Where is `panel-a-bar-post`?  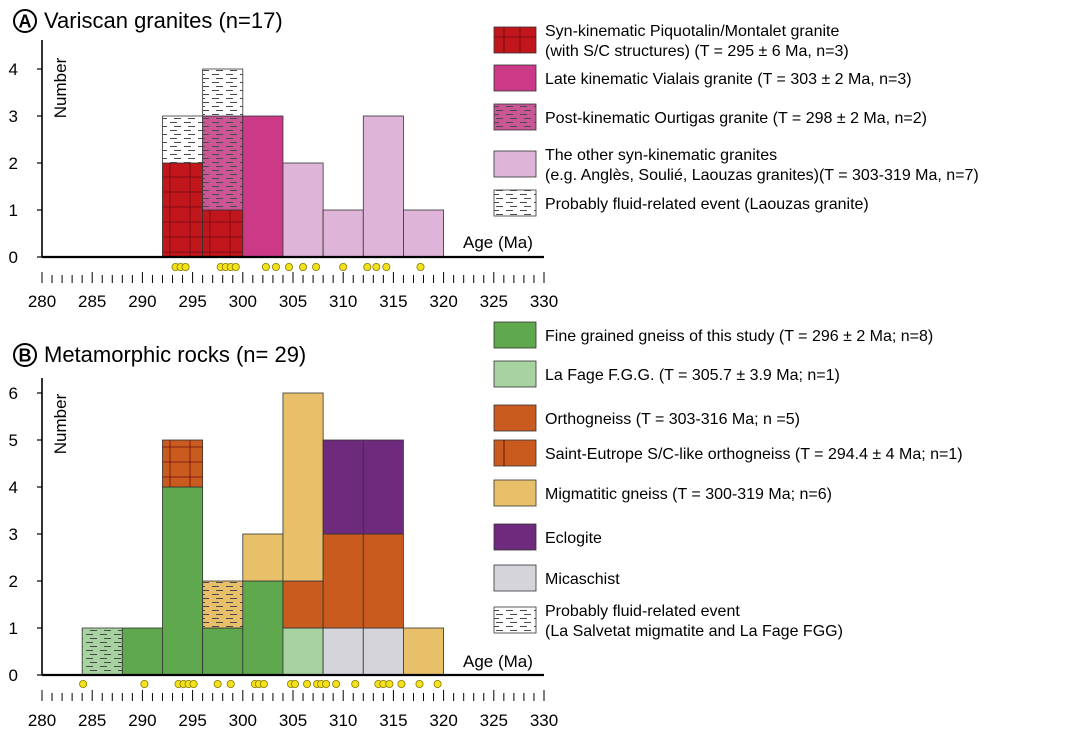 panel-a-bar-post is located at coordinates (223, 163).